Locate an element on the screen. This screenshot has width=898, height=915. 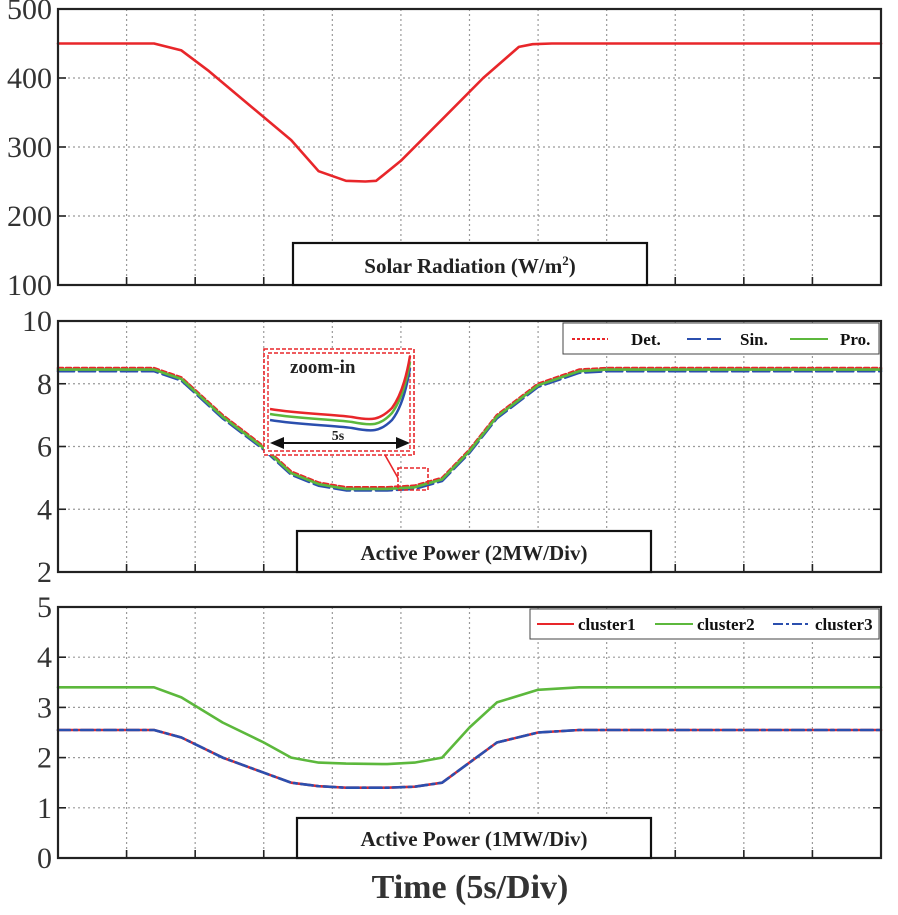
zoom-arrowhead-right is located at coordinates (403, 443).